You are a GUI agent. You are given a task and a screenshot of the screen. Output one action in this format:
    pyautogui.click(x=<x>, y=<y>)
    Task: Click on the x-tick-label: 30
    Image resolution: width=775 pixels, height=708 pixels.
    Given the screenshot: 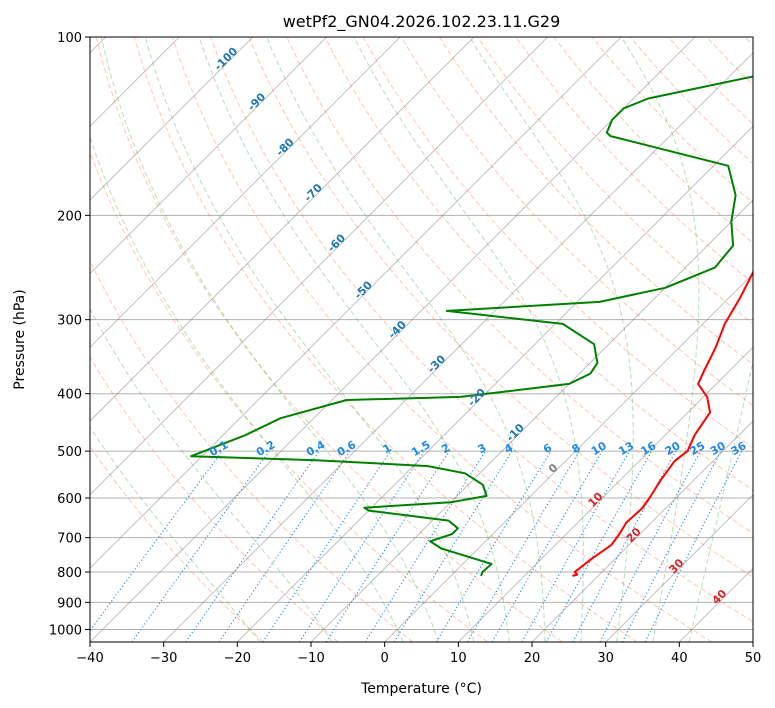 What is the action you would take?
    pyautogui.click(x=605, y=658)
    